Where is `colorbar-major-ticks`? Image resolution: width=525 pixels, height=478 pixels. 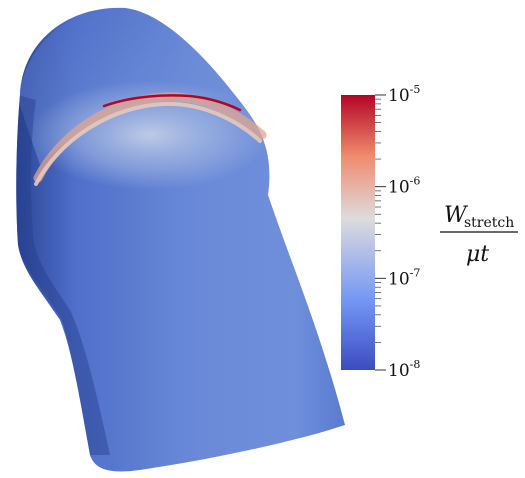 colorbar-major-ticks is located at coordinates (380, 232).